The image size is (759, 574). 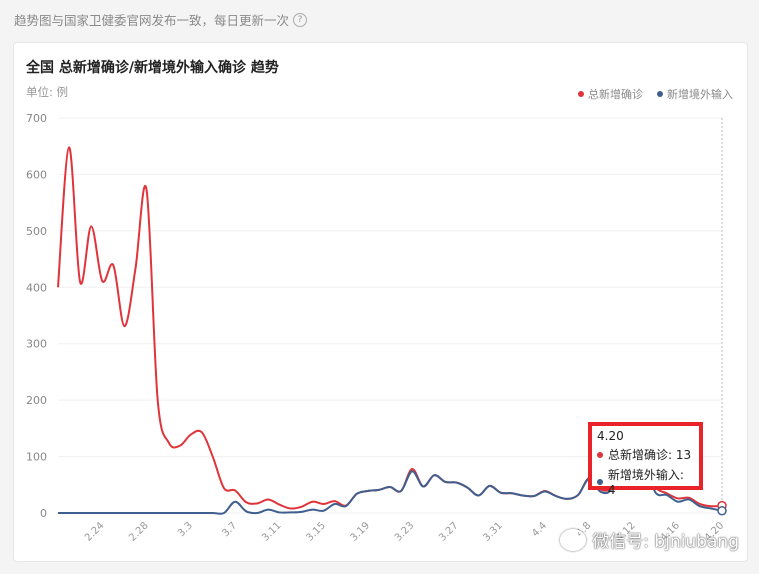 I want to click on y-tick-label: 200, so click(x=36, y=400).